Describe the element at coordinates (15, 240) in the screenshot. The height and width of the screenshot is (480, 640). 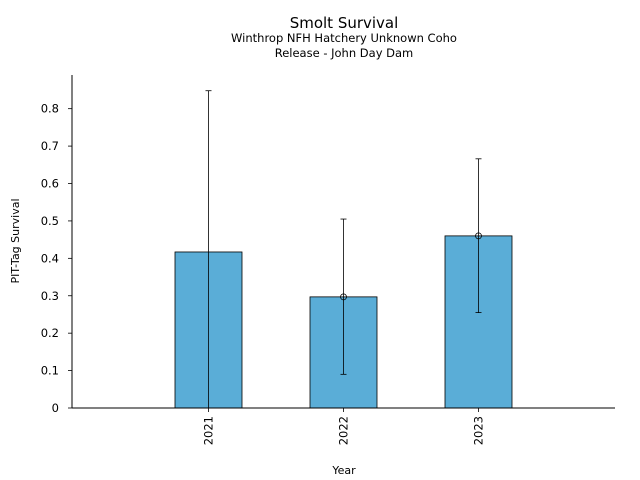
I see `y-axis-label: PIT-Tag Survival` at that location.